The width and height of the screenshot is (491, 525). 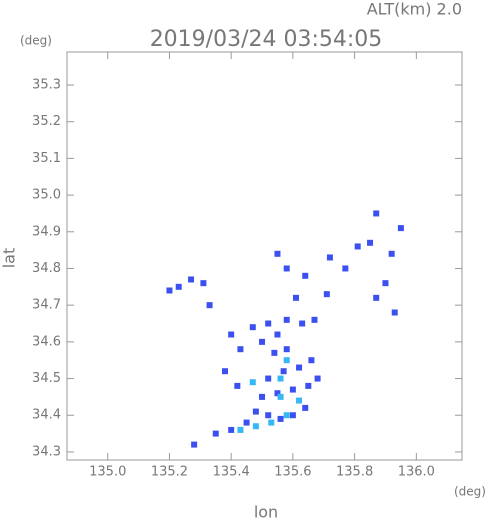 What do you see at coordinates (9, 258) in the screenshot?
I see `y-axis-label: lat` at bounding box center [9, 258].